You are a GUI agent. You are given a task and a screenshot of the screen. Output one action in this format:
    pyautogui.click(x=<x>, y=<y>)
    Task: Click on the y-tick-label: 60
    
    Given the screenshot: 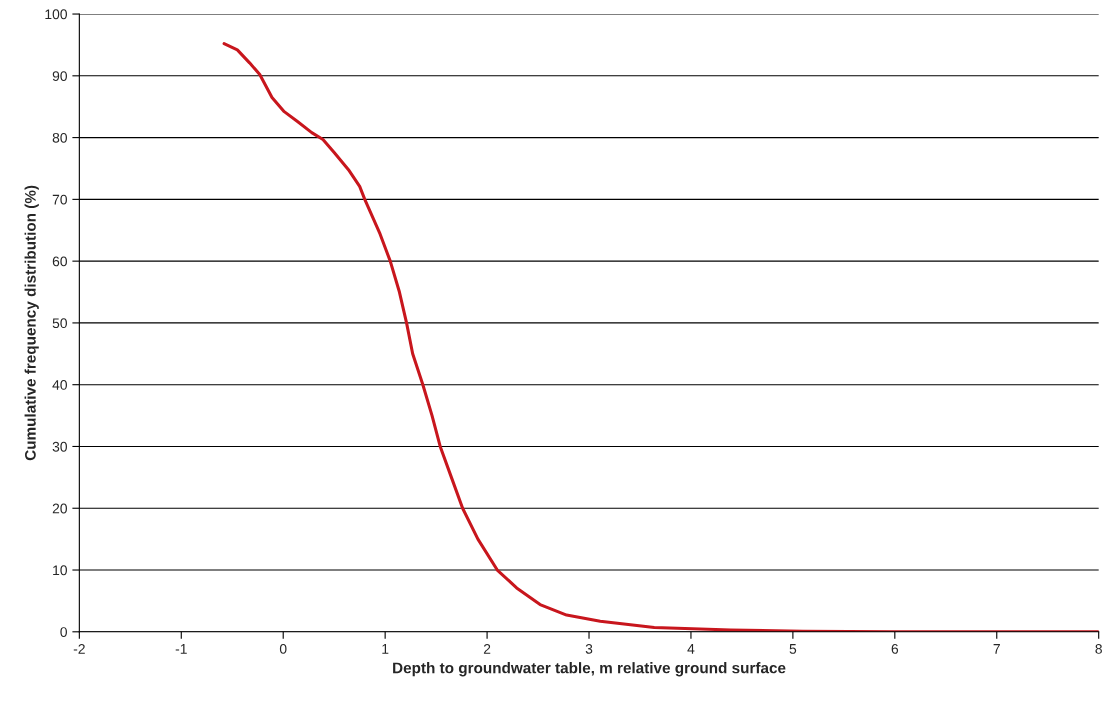 What is the action you would take?
    pyautogui.click(x=59, y=261)
    